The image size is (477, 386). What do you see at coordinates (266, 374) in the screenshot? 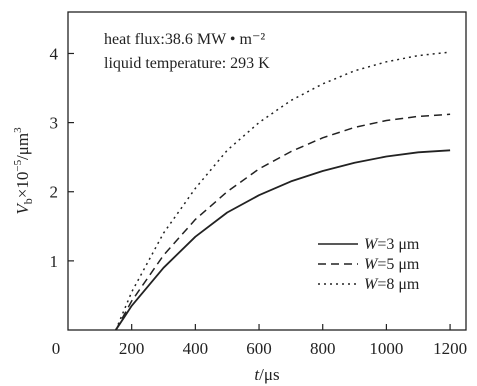
I see `x-axis-label: t/μs` at bounding box center [266, 374].